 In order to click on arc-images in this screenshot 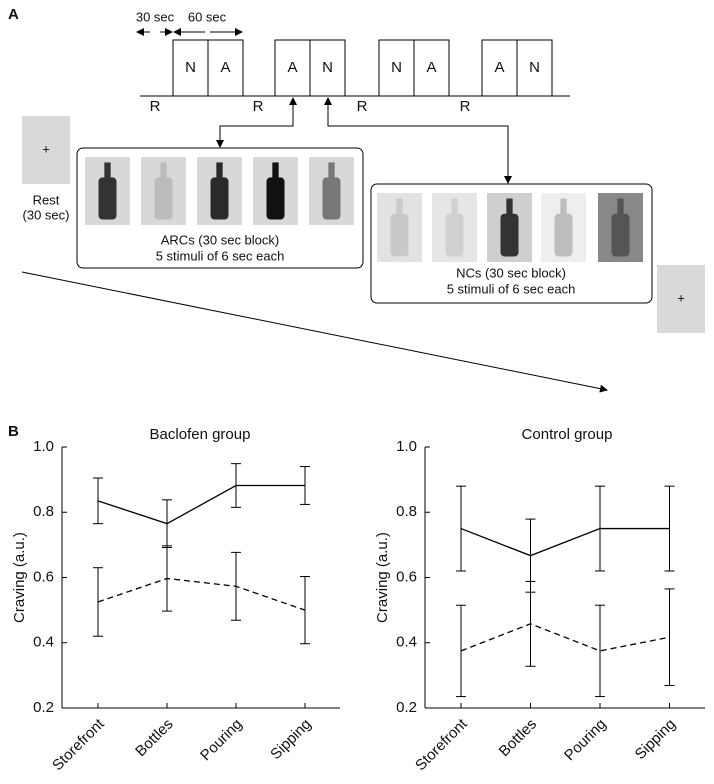, I will do `click(219, 191)`.